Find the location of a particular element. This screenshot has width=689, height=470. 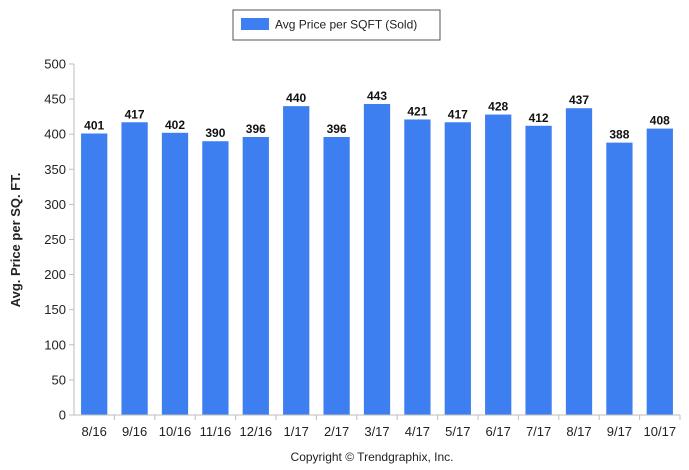

y-tick-label: 400 is located at coordinates (55, 134).